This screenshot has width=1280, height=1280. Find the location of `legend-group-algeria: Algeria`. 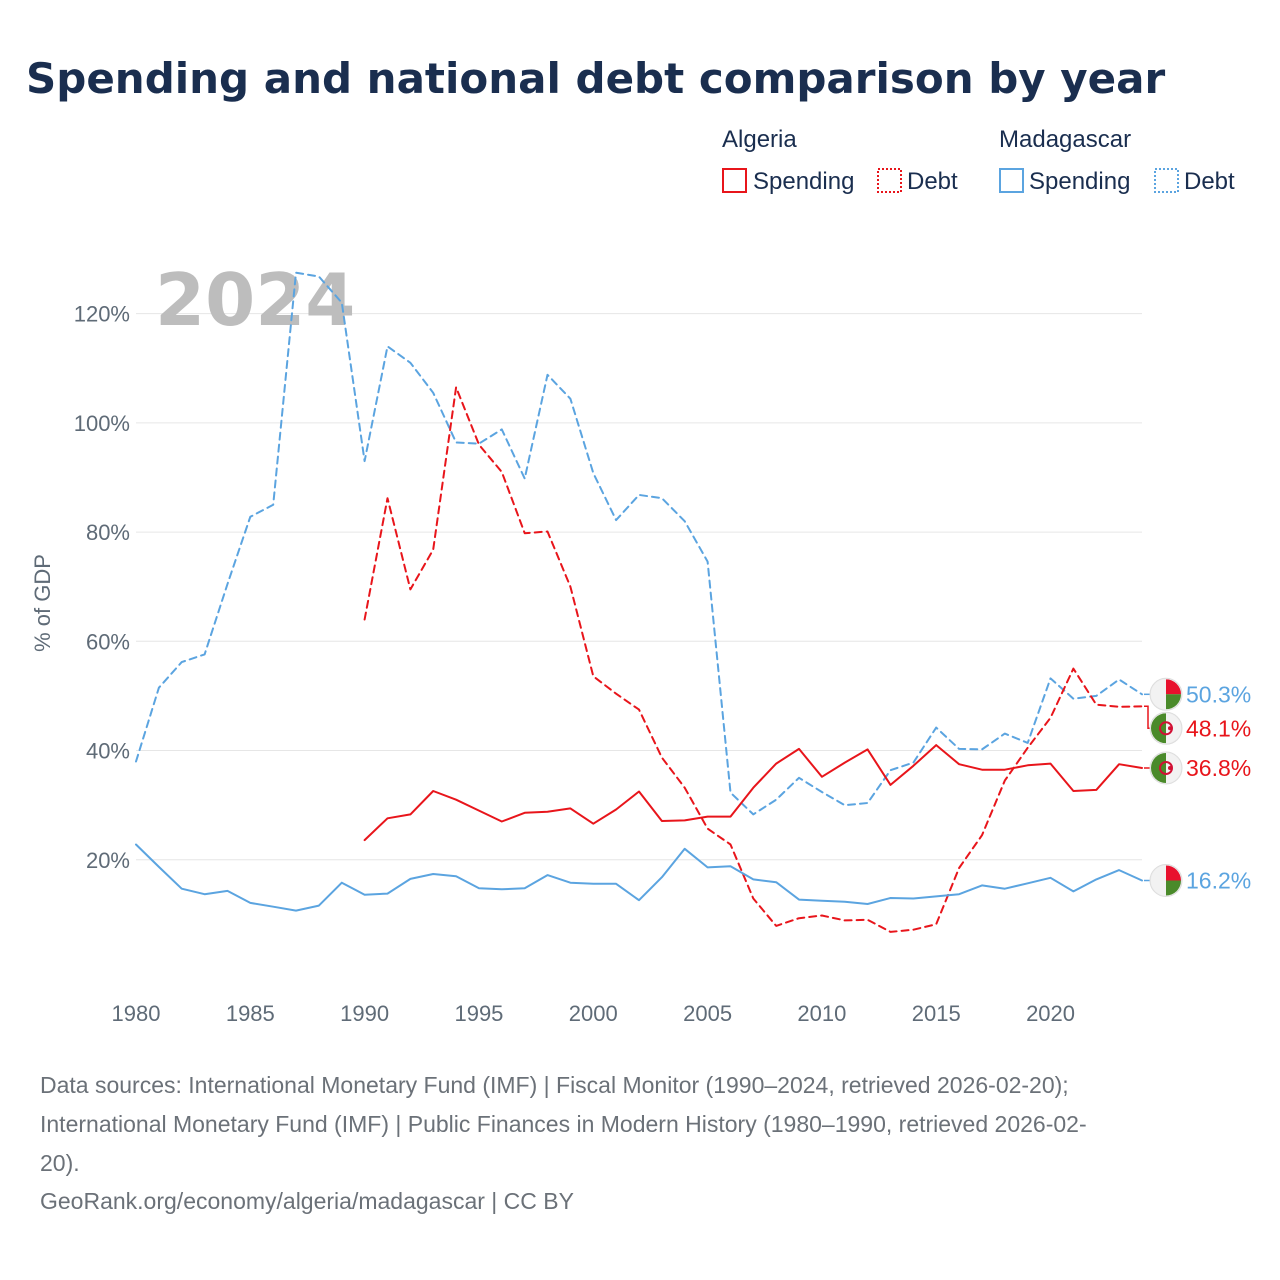

legend-group-algeria: Algeria is located at coordinates (759, 139).